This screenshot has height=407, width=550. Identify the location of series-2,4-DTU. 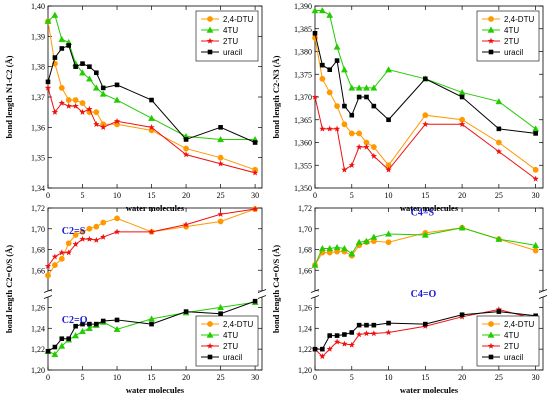
(151, 242).